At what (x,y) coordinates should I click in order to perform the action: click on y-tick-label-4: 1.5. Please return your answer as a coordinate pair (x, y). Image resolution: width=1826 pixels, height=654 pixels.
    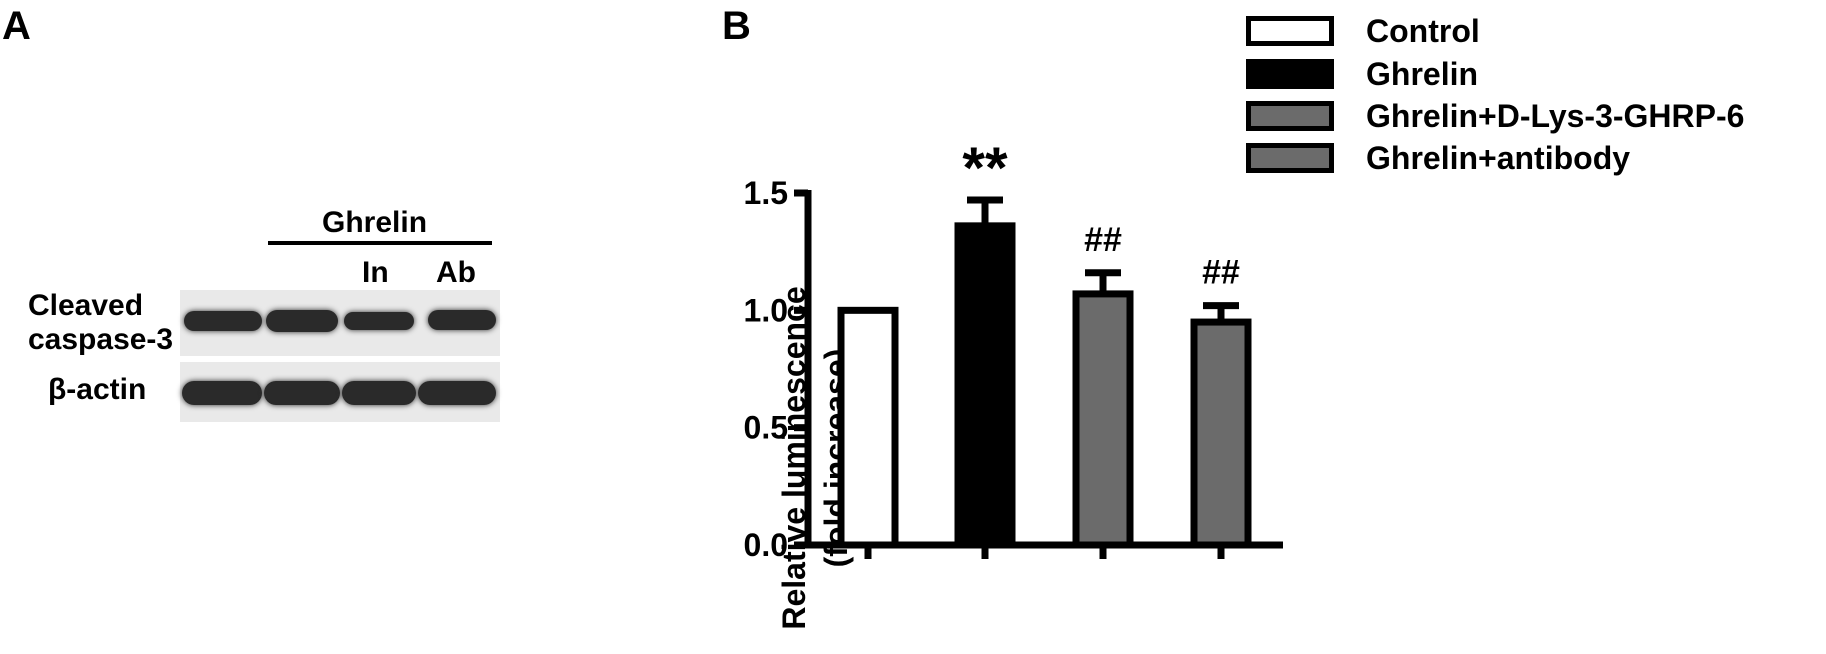
    Looking at the image, I should click on (766, 193).